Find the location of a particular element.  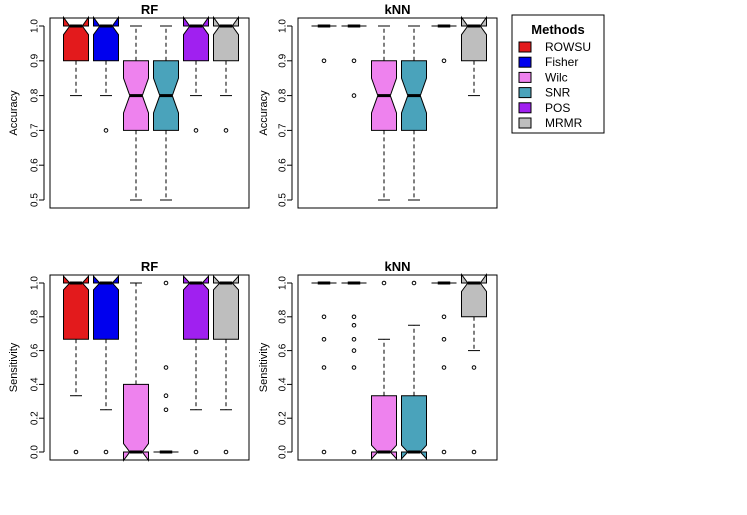

legend-item-mrmr: MRMR is located at coordinates (550, 123).